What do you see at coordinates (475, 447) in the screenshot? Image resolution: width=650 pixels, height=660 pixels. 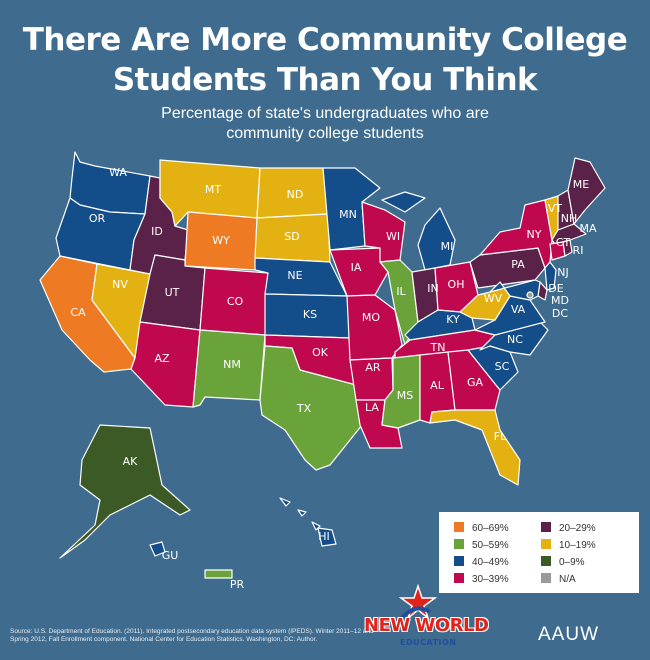 I see `state-fl` at bounding box center [475, 447].